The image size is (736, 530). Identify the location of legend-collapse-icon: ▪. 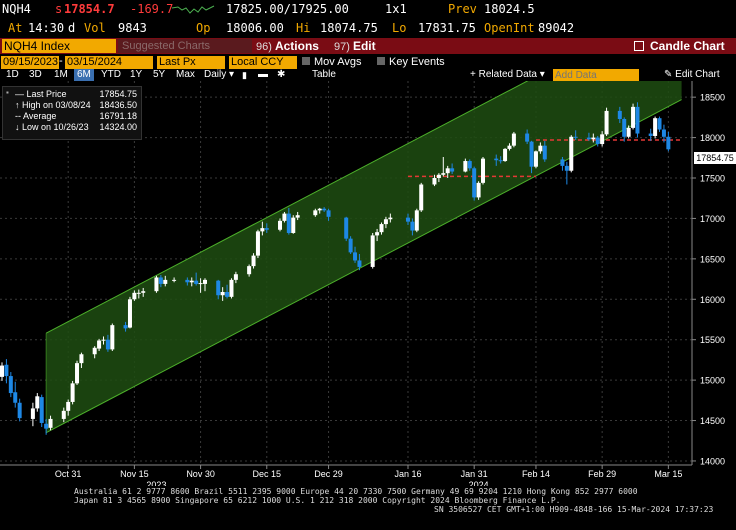
(7, 92).